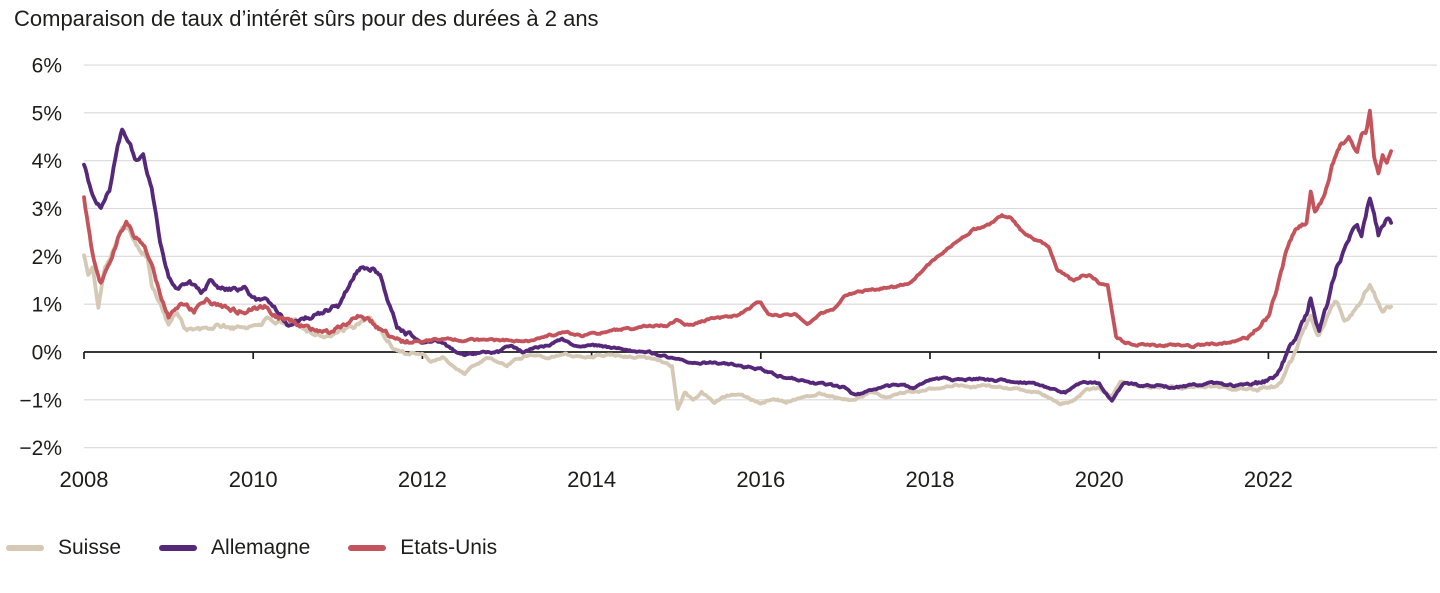 The image size is (1440, 593). I want to click on y-tick-label: −1%, so click(40, 400).